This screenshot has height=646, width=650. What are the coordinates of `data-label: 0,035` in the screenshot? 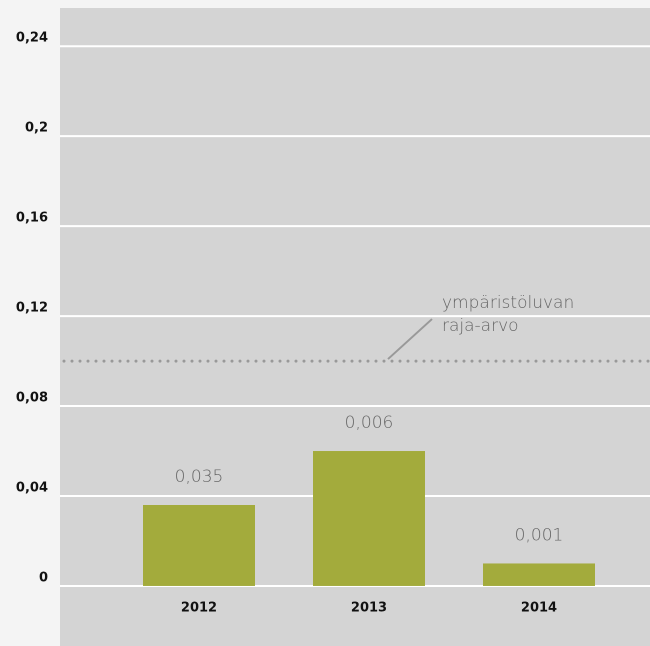 It's located at (199, 477).